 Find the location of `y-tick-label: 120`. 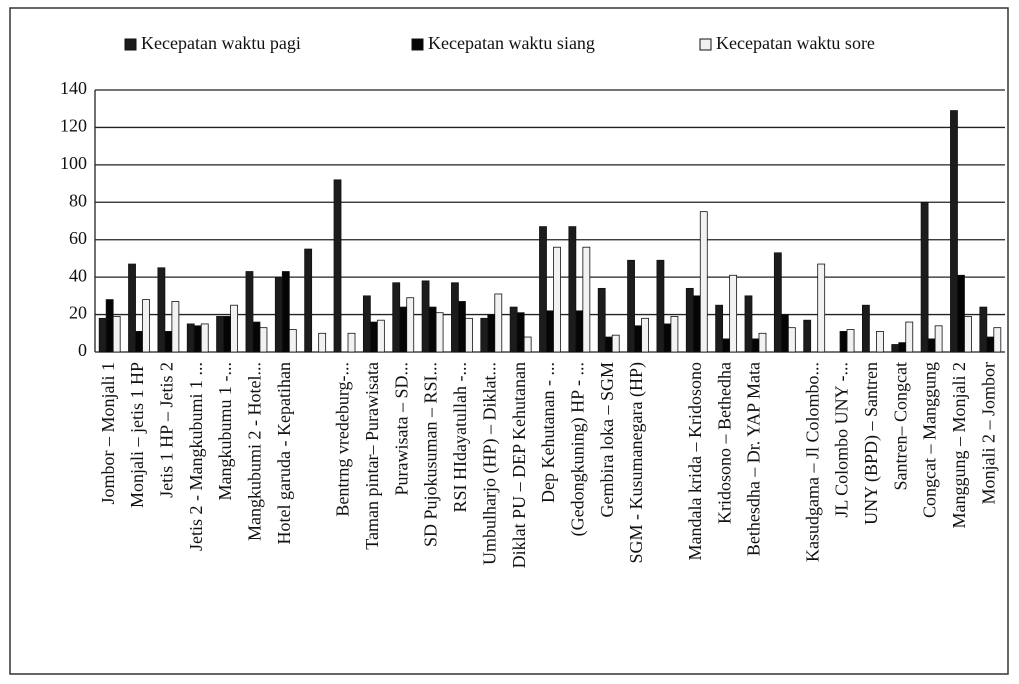

y-tick-label: 120 is located at coordinates (73, 126).